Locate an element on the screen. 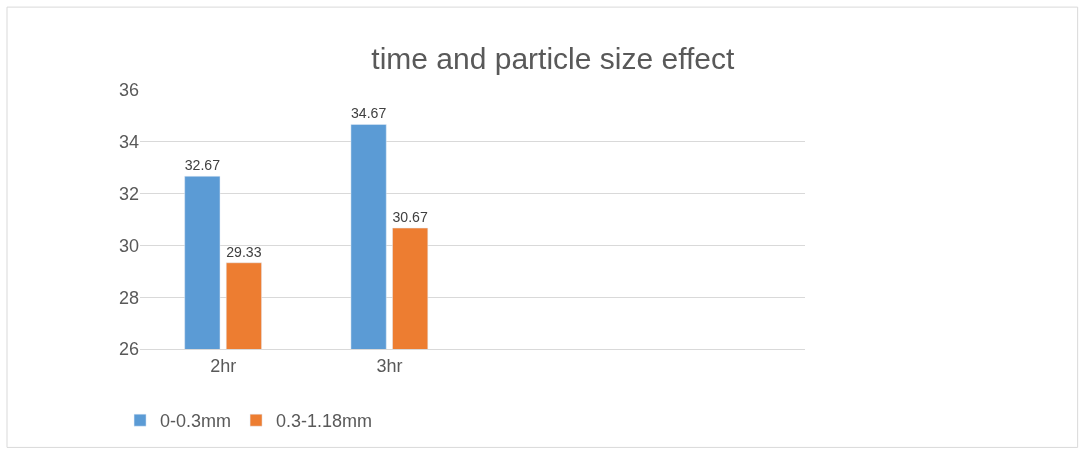 This screenshot has height=450, width=1084. data-label: 32.67 is located at coordinates (202, 165).